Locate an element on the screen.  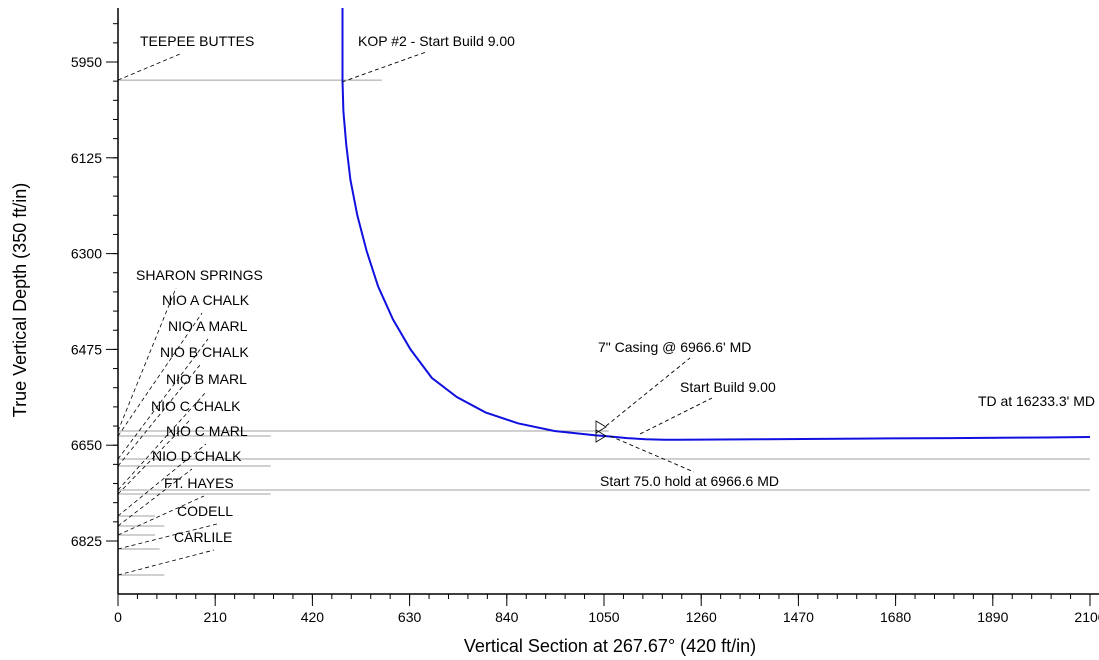
x-tick-label: 630 is located at coordinates (410, 617).